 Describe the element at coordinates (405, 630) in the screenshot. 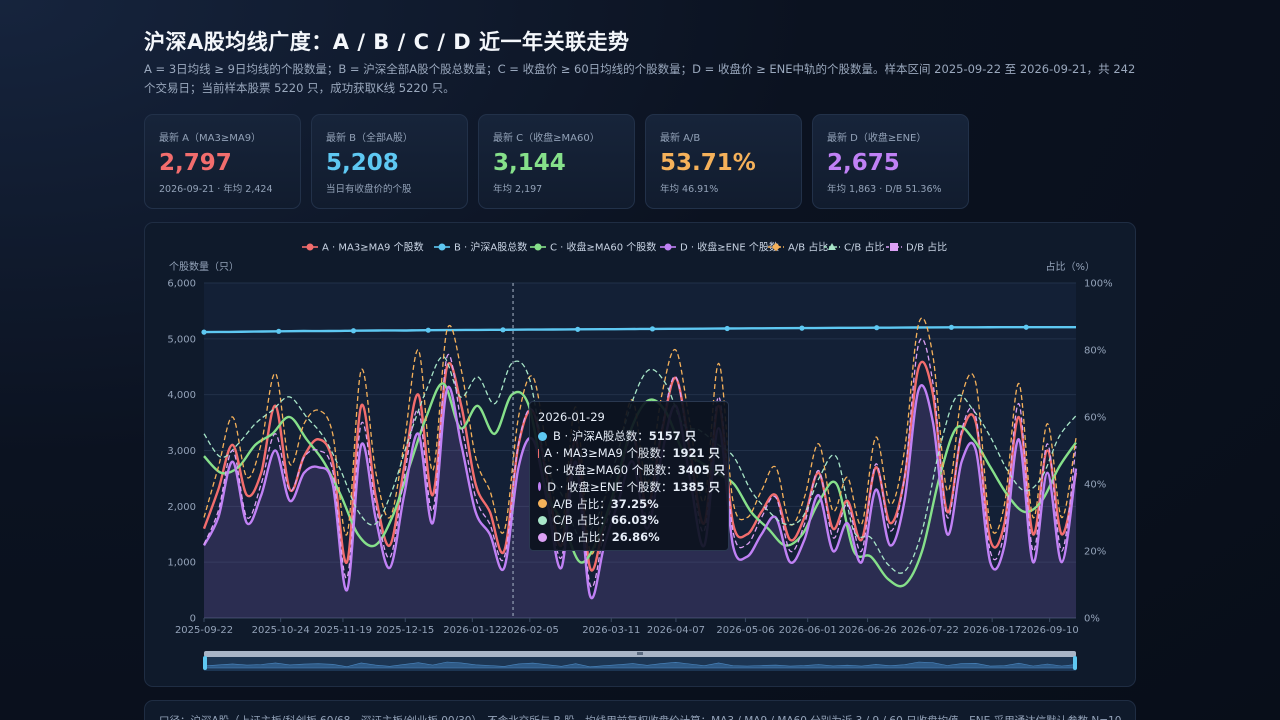

I see `x-tick-label: 2025-12-15` at that location.